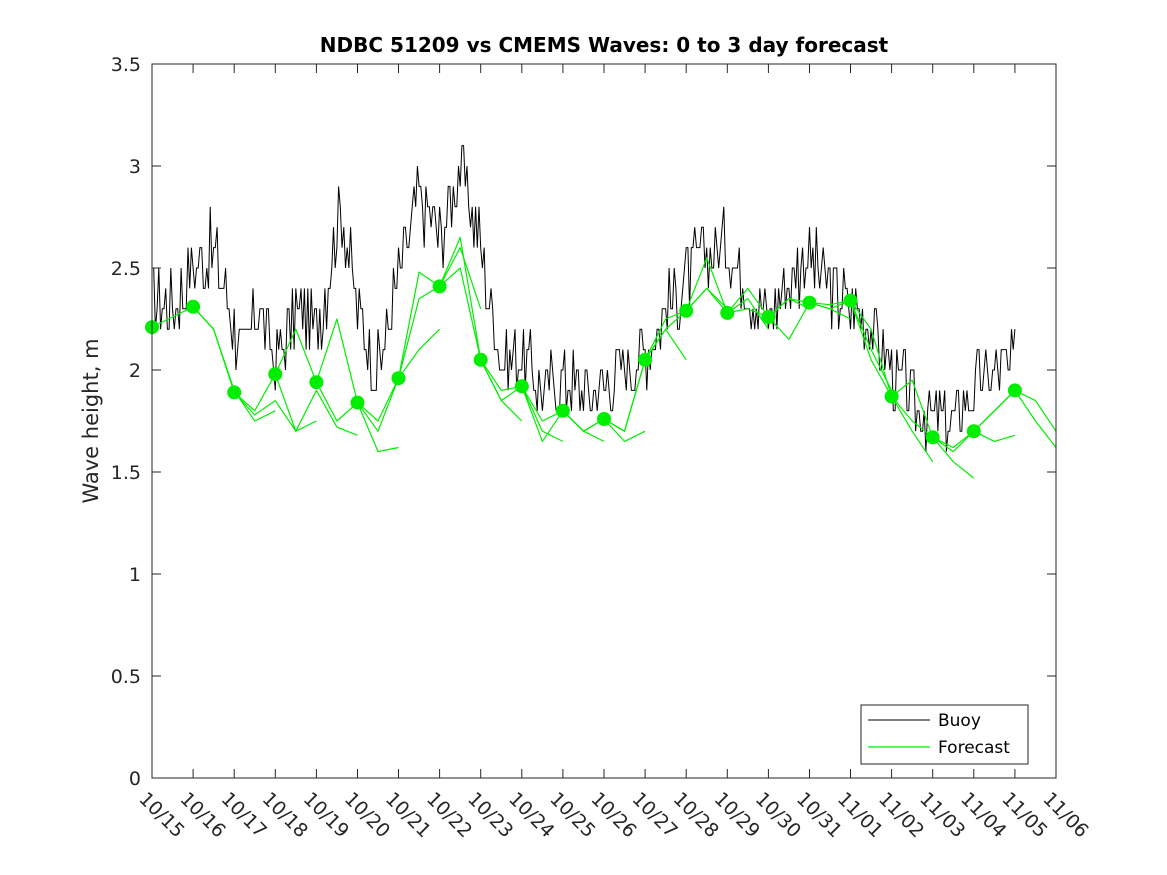 This screenshot has width=1167, height=875. I want to click on y-tick-label: 0.5, so click(126, 677).